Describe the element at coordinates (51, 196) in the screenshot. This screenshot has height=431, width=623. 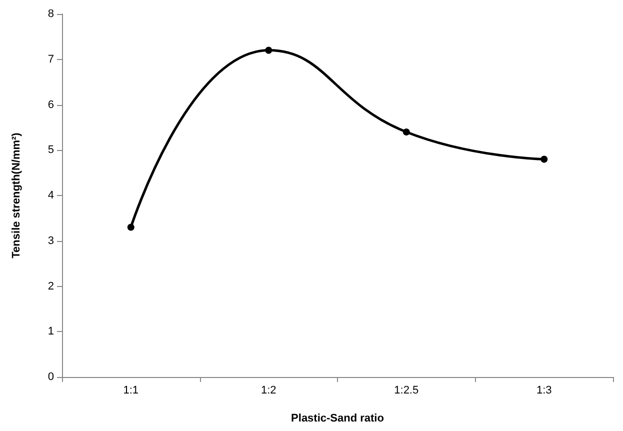
I see `y-tick-label: 4` at that location.